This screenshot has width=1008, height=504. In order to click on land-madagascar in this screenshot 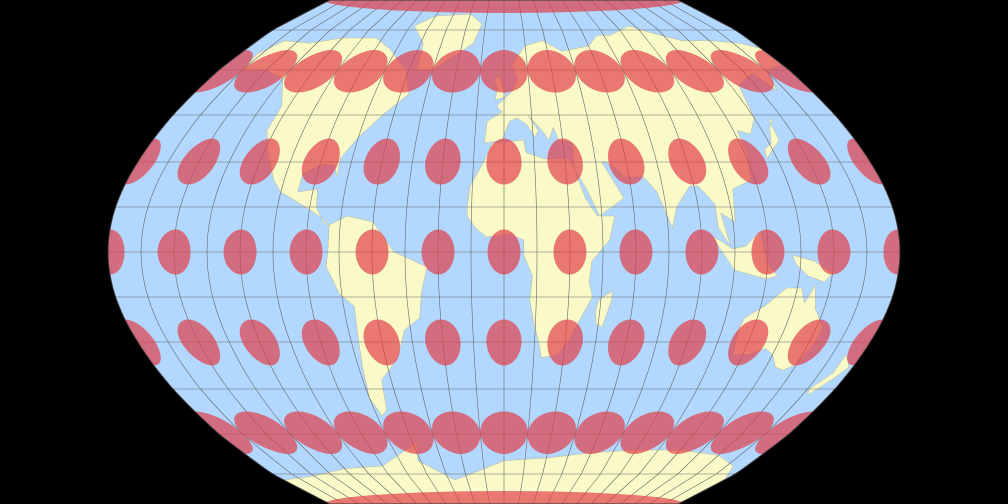, I will do `click(604, 309)`.